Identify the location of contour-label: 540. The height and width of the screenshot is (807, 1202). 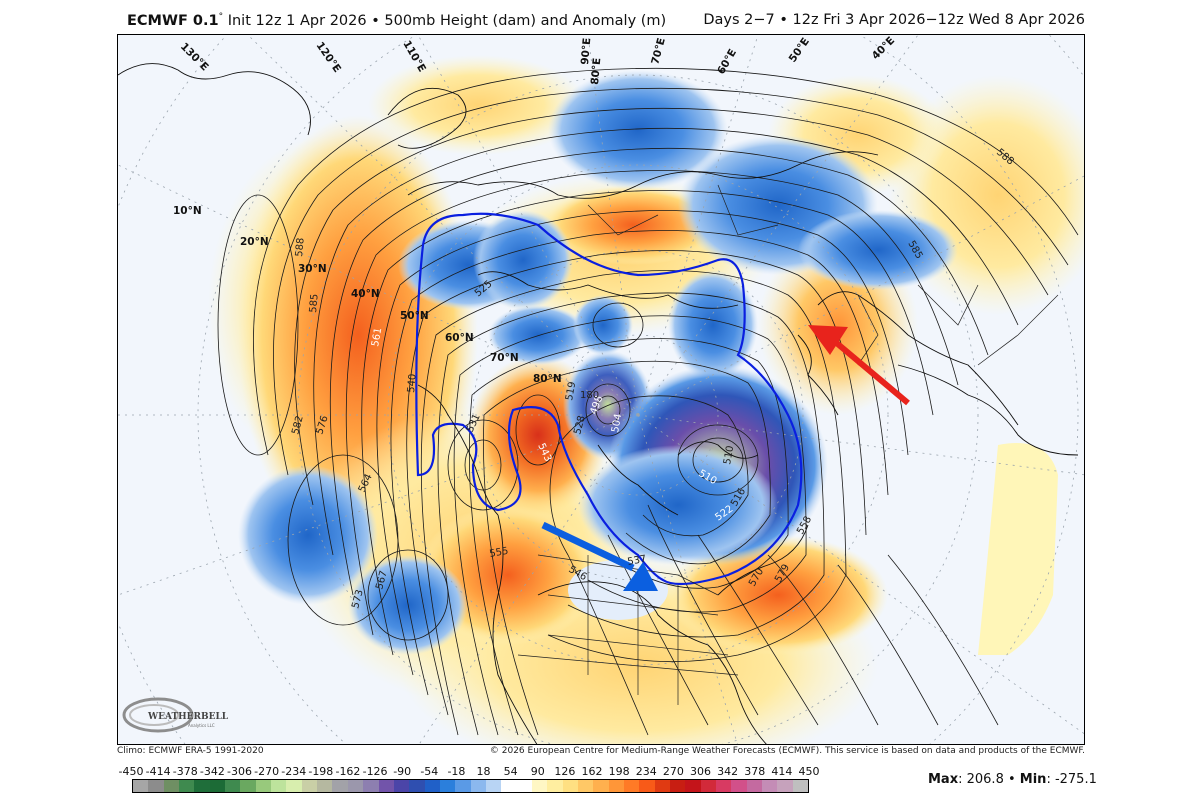
(412, 383).